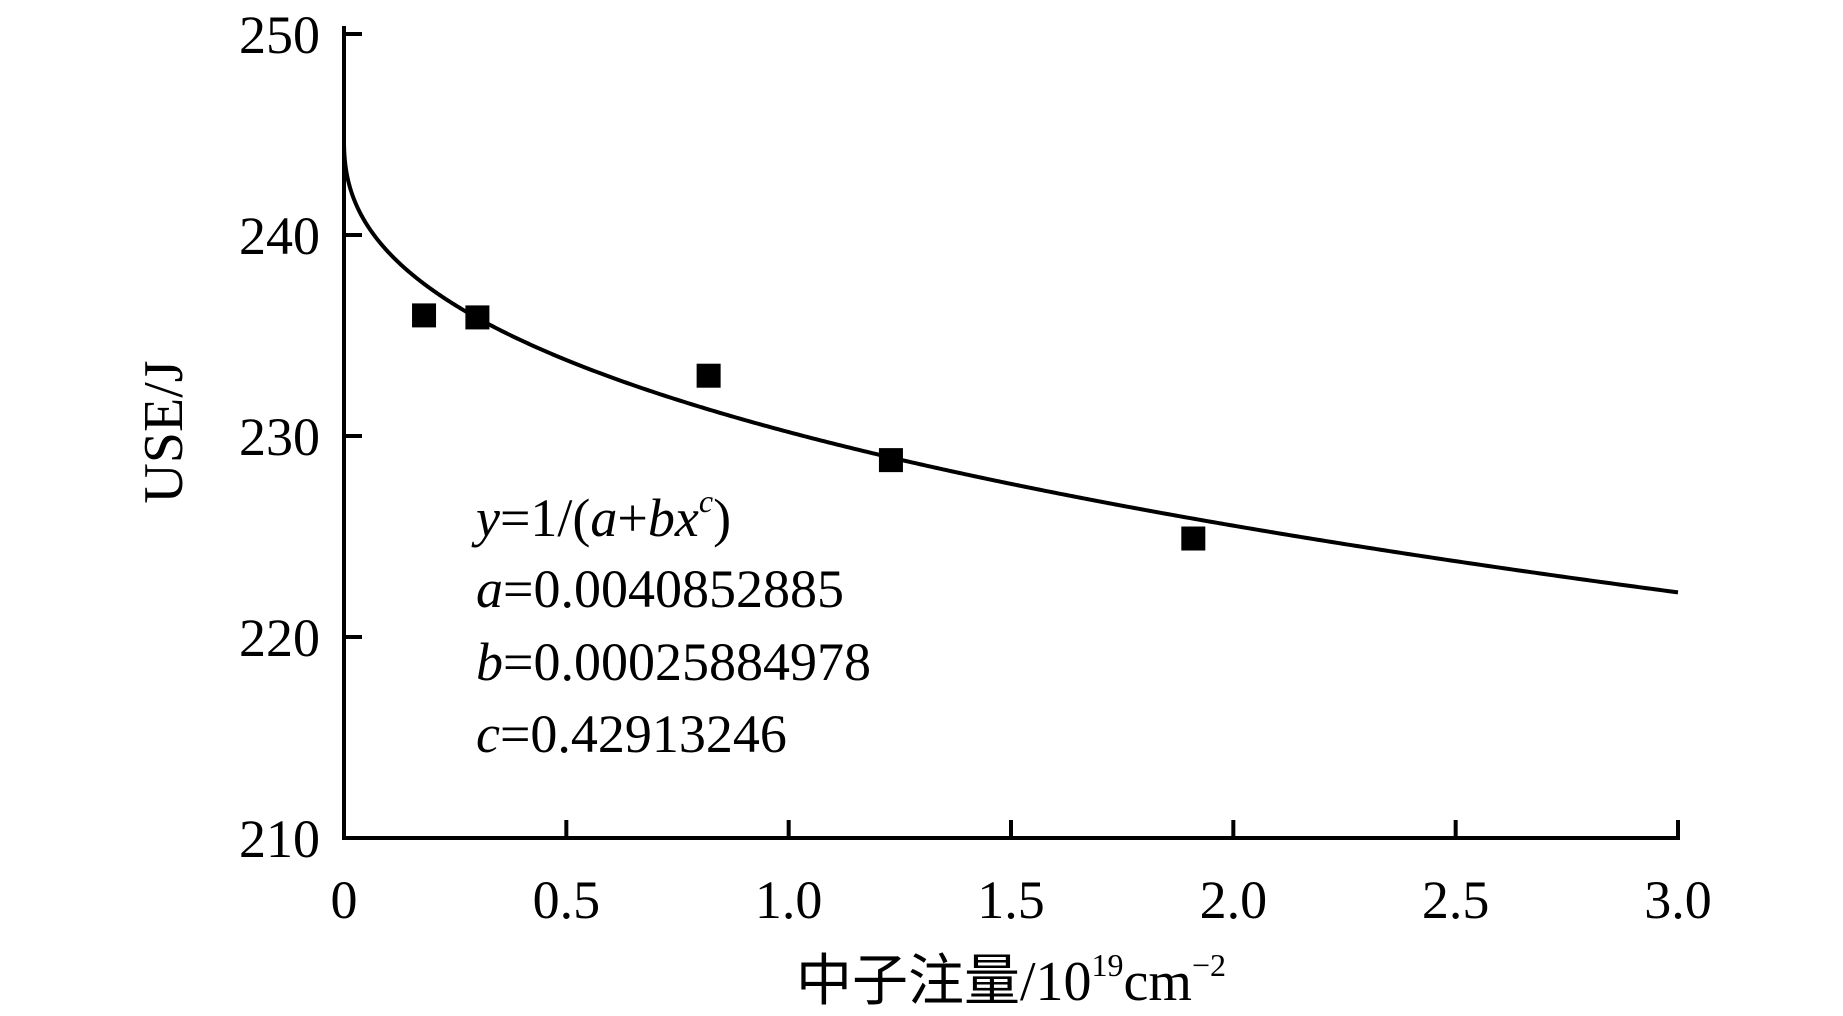 The width and height of the screenshot is (1843, 1016). What do you see at coordinates (279, 236) in the screenshot?
I see `y-tick-label: 240` at bounding box center [279, 236].